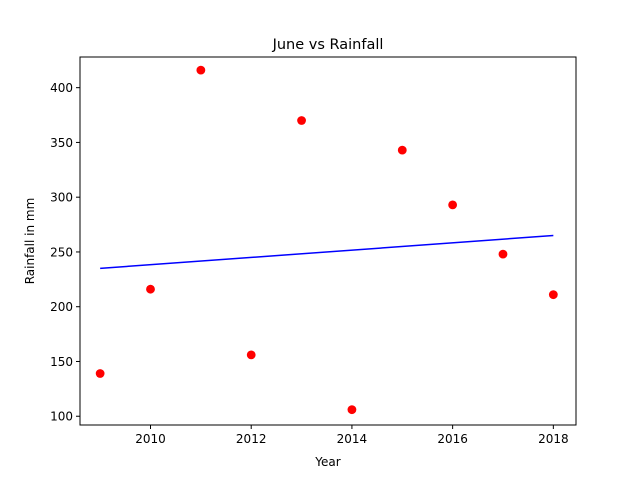  I want to click on x-tick-label: 2012, so click(251, 439).